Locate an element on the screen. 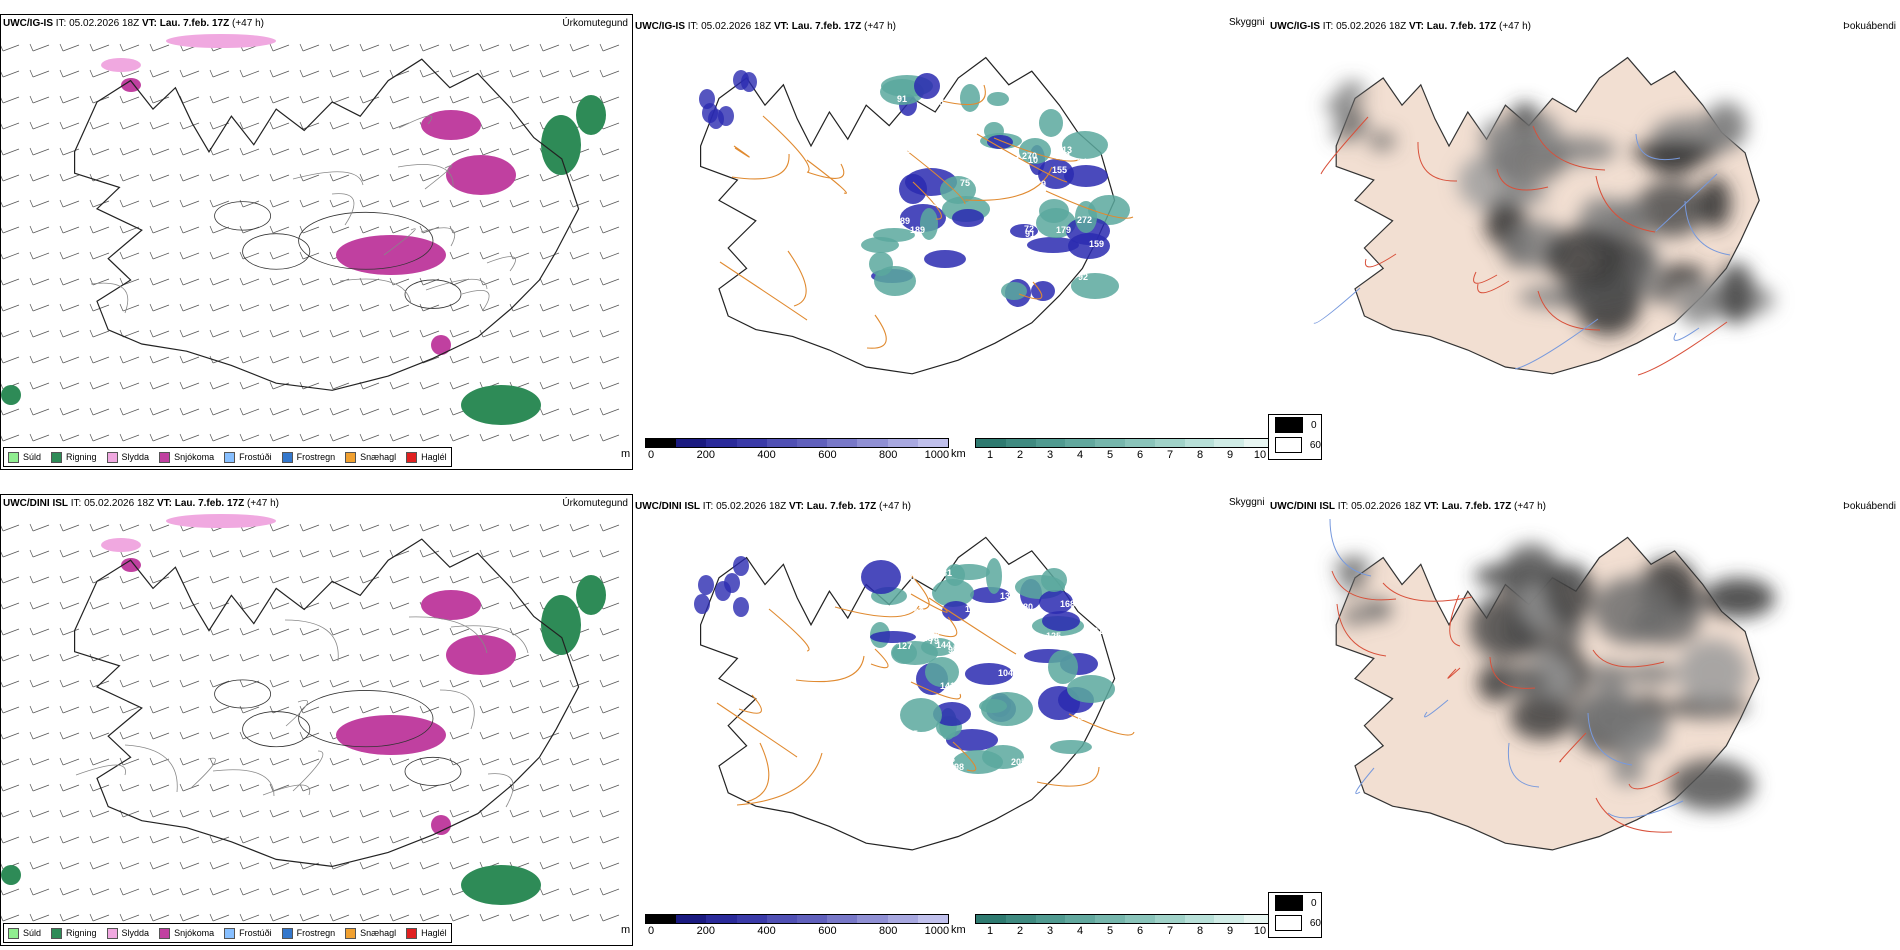 This screenshot has height=950, width=1900. ceiling-value-label: 80 is located at coordinates (1028, 607).